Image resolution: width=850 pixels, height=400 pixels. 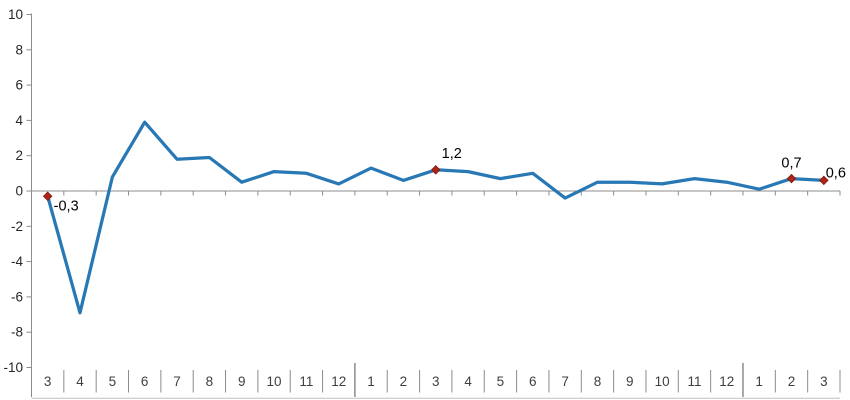 What do you see at coordinates (17, 332) in the screenshot?
I see `y-tick-label: -8` at bounding box center [17, 332].